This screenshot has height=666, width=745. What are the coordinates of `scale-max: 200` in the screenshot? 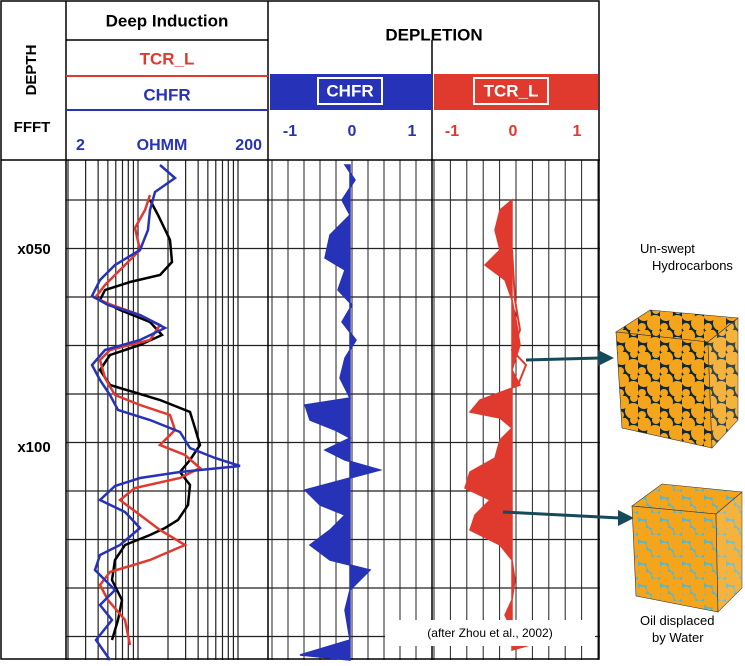 It's located at (248, 145).